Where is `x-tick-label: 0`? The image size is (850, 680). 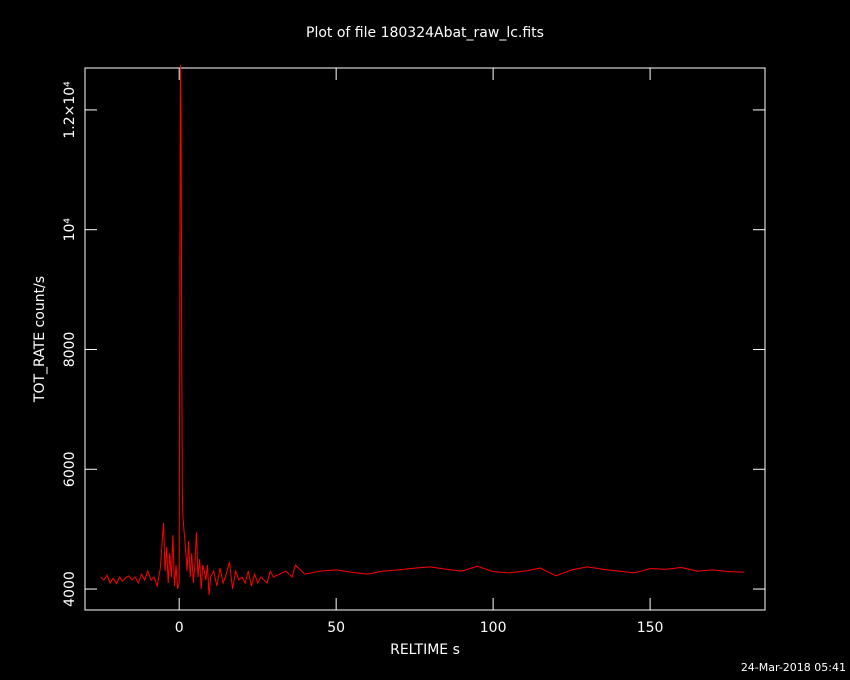 x-tick-label: 0 is located at coordinates (179, 628).